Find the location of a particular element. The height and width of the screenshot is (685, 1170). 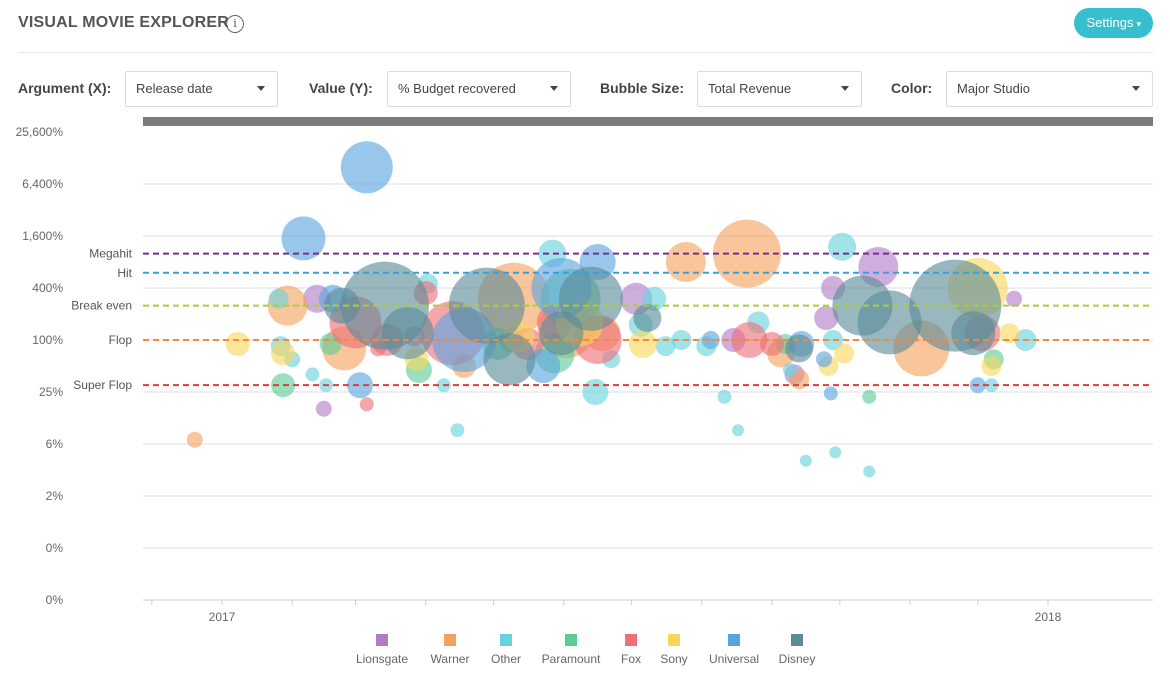

value-y-label: Value (Y): is located at coordinates (341, 88).